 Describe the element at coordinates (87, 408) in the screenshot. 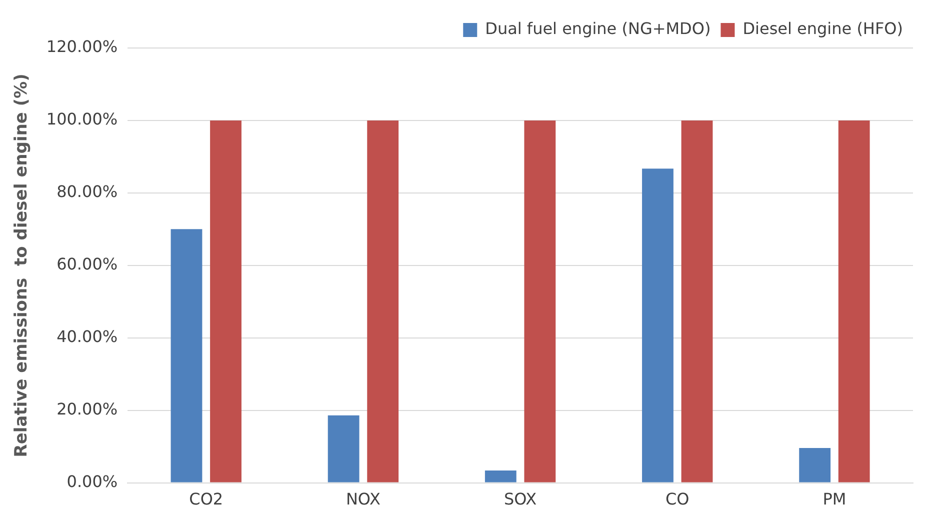

I see `y-tick-label: 20.00%` at that location.